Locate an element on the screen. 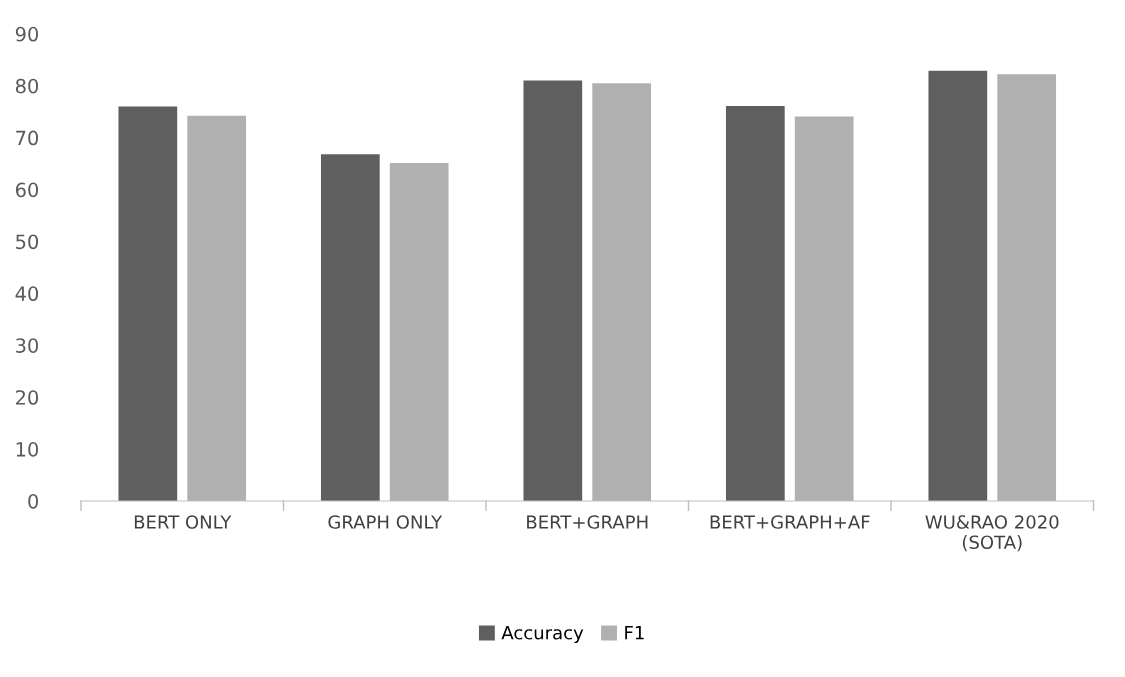  legend-label: Accuracy is located at coordinates (542, 635).